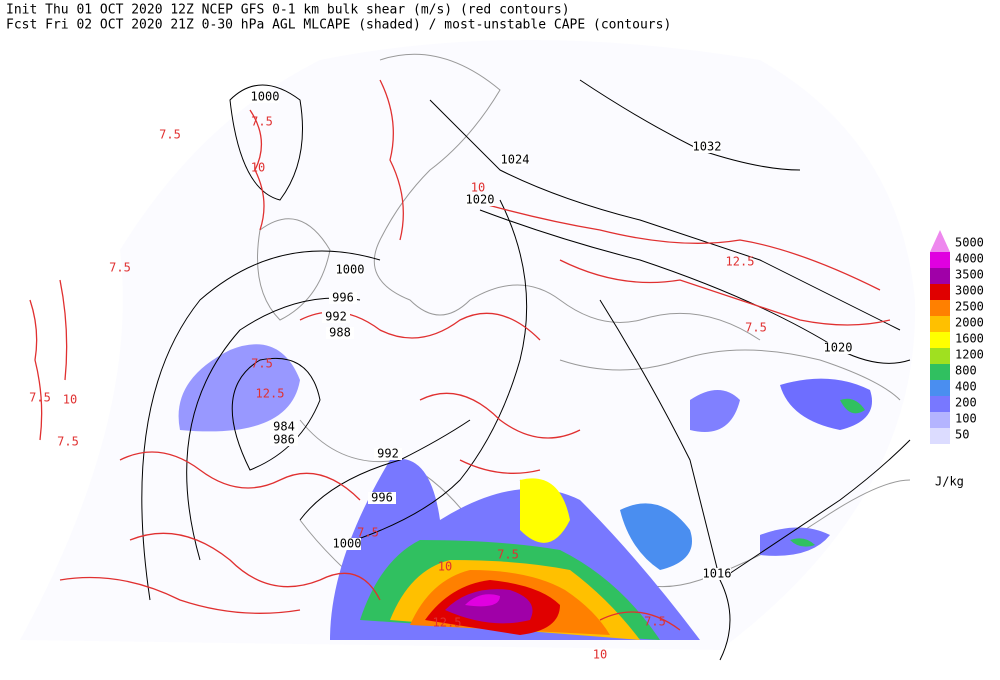 Image resolution: width=1000 pixels, height=680 pixels. I want to click on legend-label: 1200, so click(969, 355).